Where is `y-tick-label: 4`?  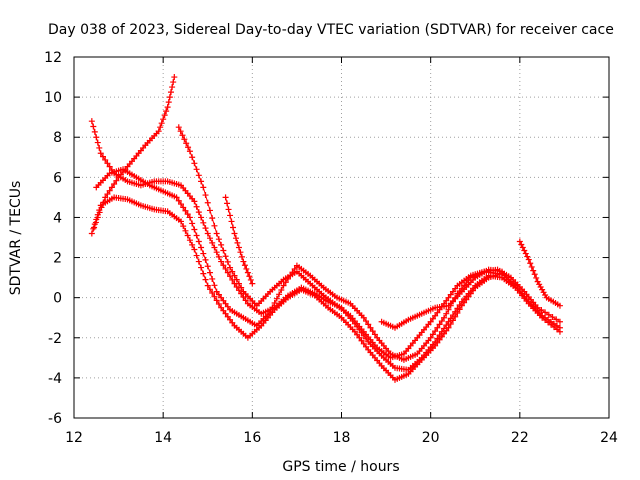 y-tick-label: 4 is located at coordinates (57, 218).